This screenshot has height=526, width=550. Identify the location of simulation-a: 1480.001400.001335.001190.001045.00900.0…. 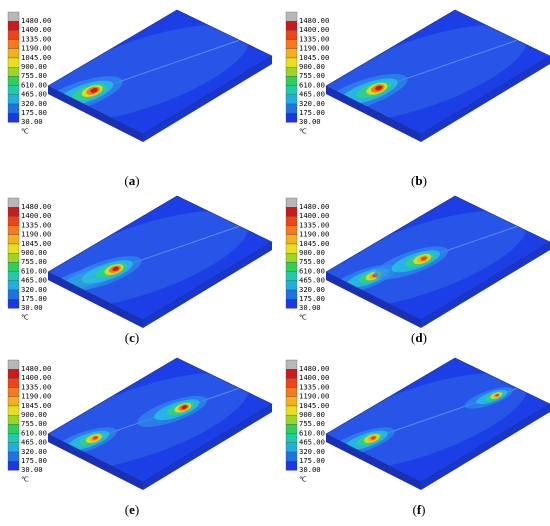
(140, 75).